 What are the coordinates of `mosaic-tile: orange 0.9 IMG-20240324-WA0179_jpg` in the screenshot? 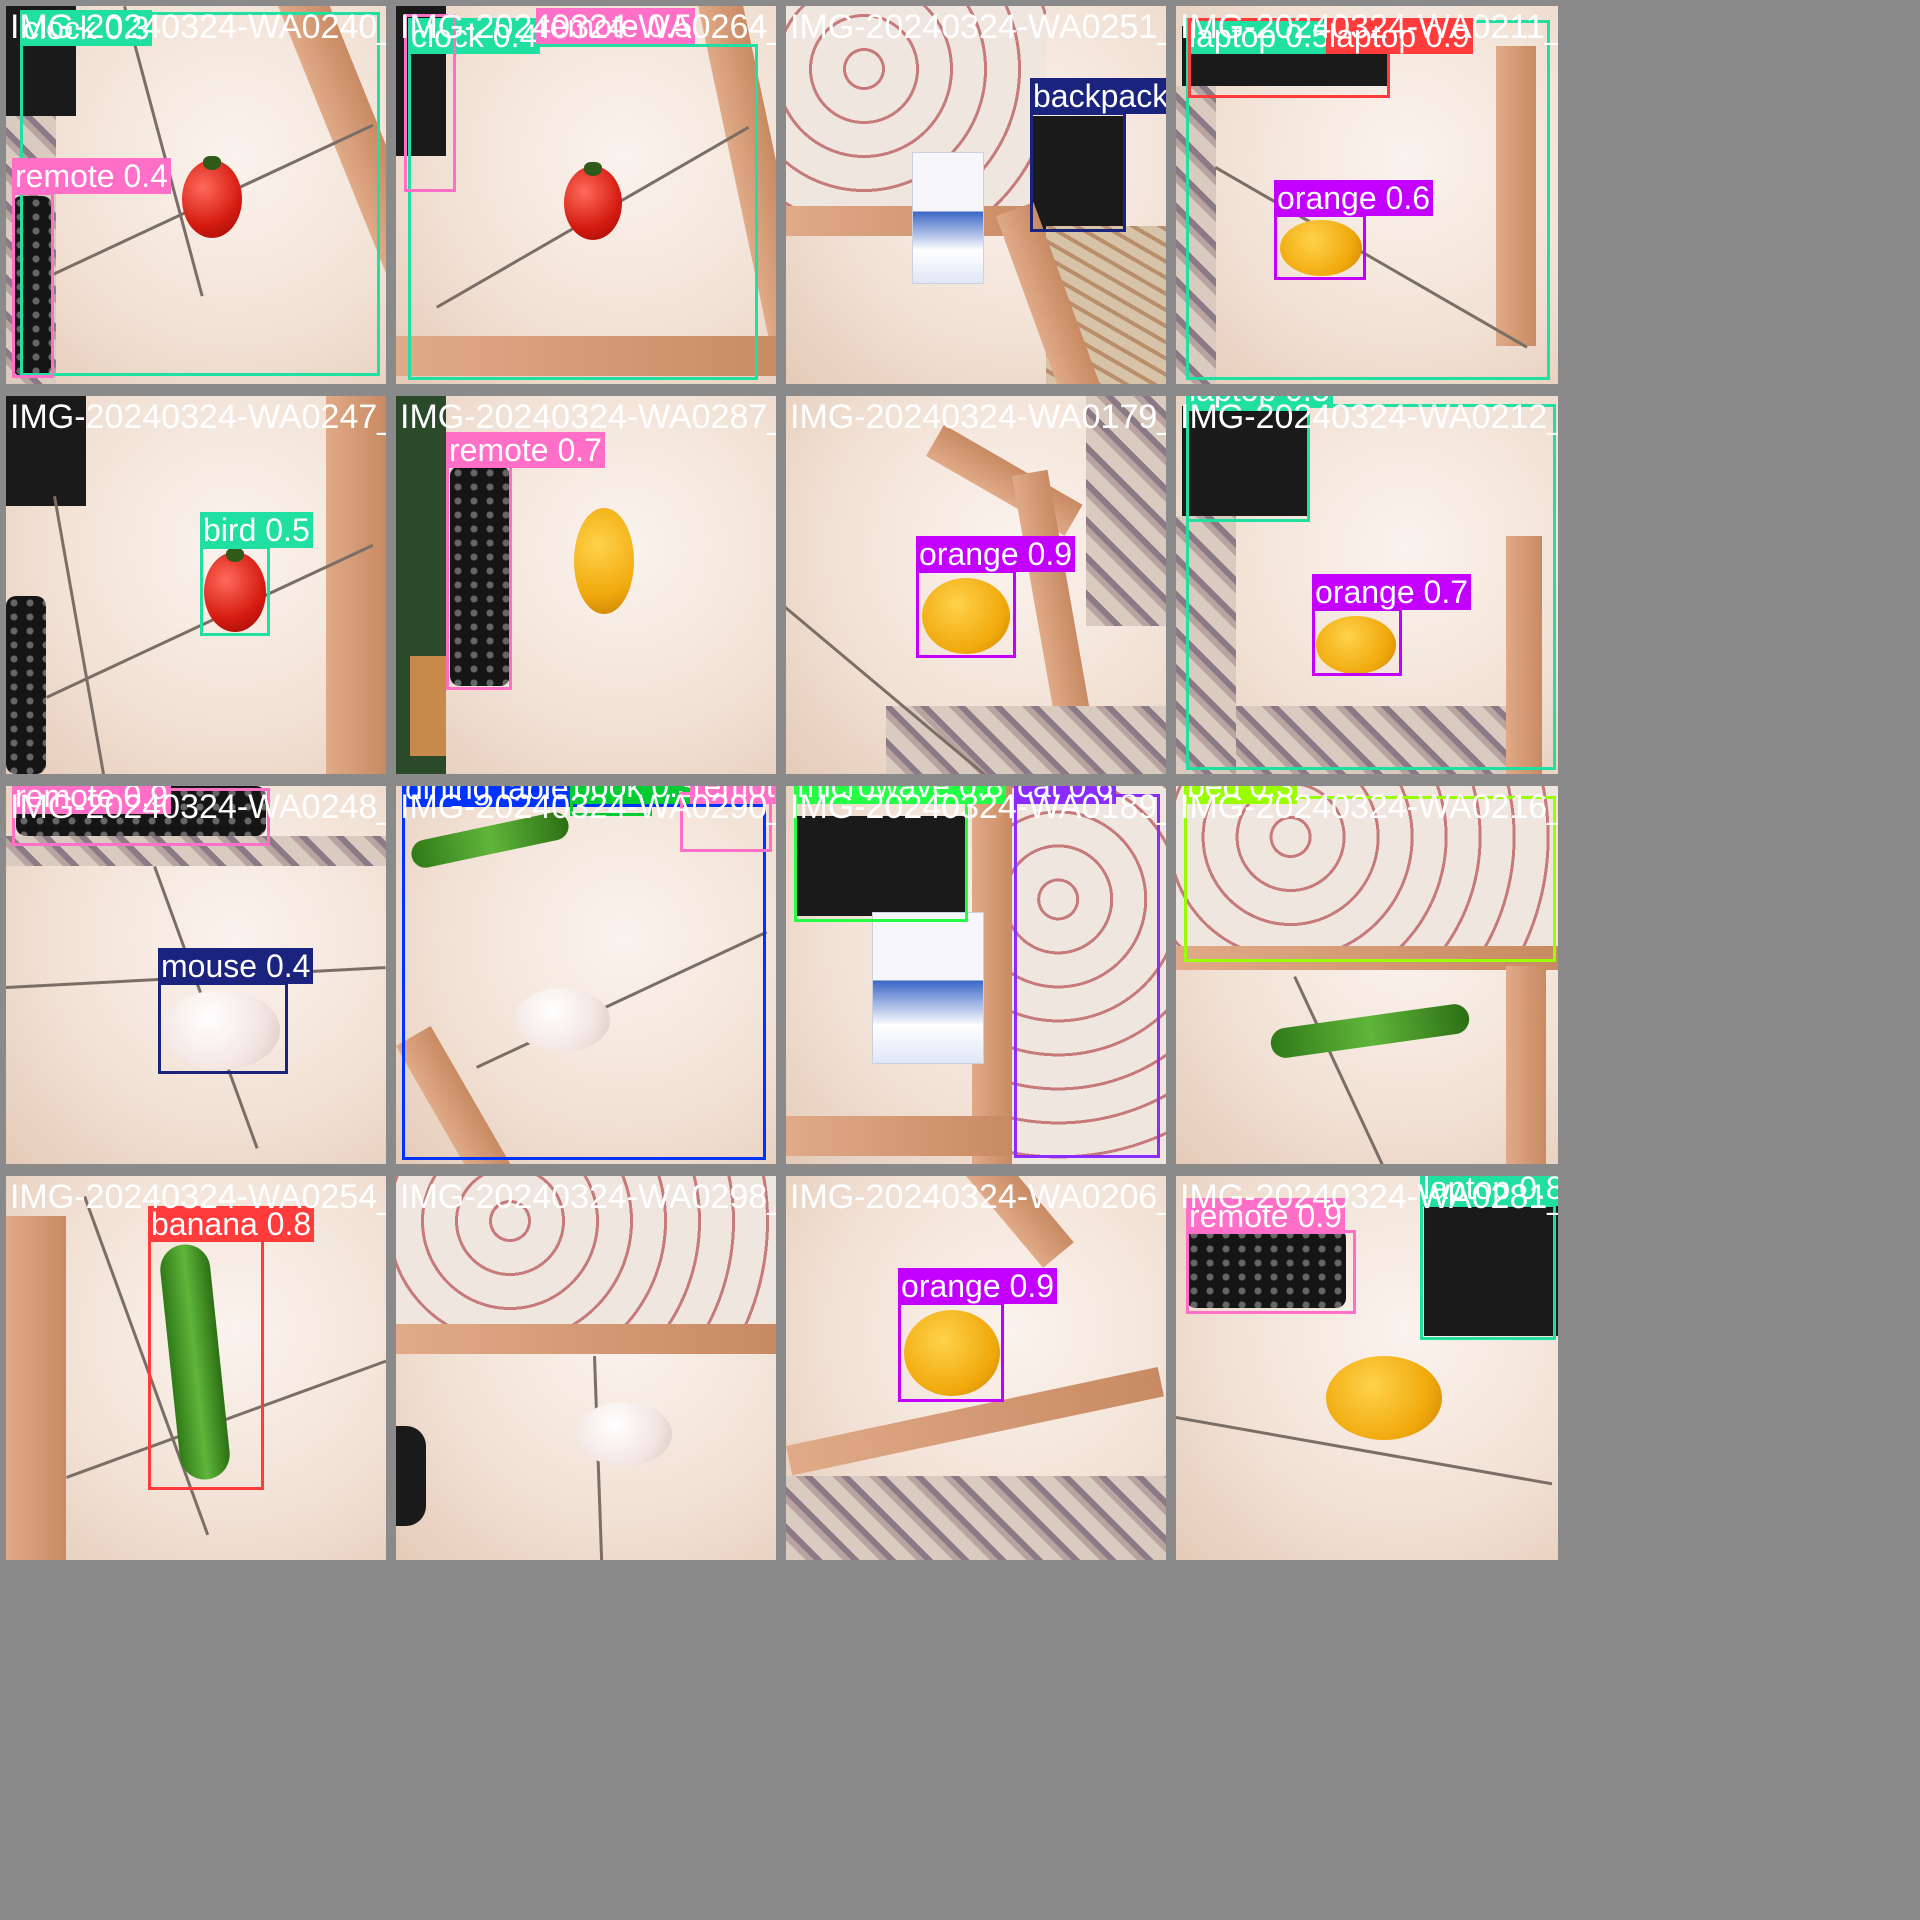 It's located at (976, 585).